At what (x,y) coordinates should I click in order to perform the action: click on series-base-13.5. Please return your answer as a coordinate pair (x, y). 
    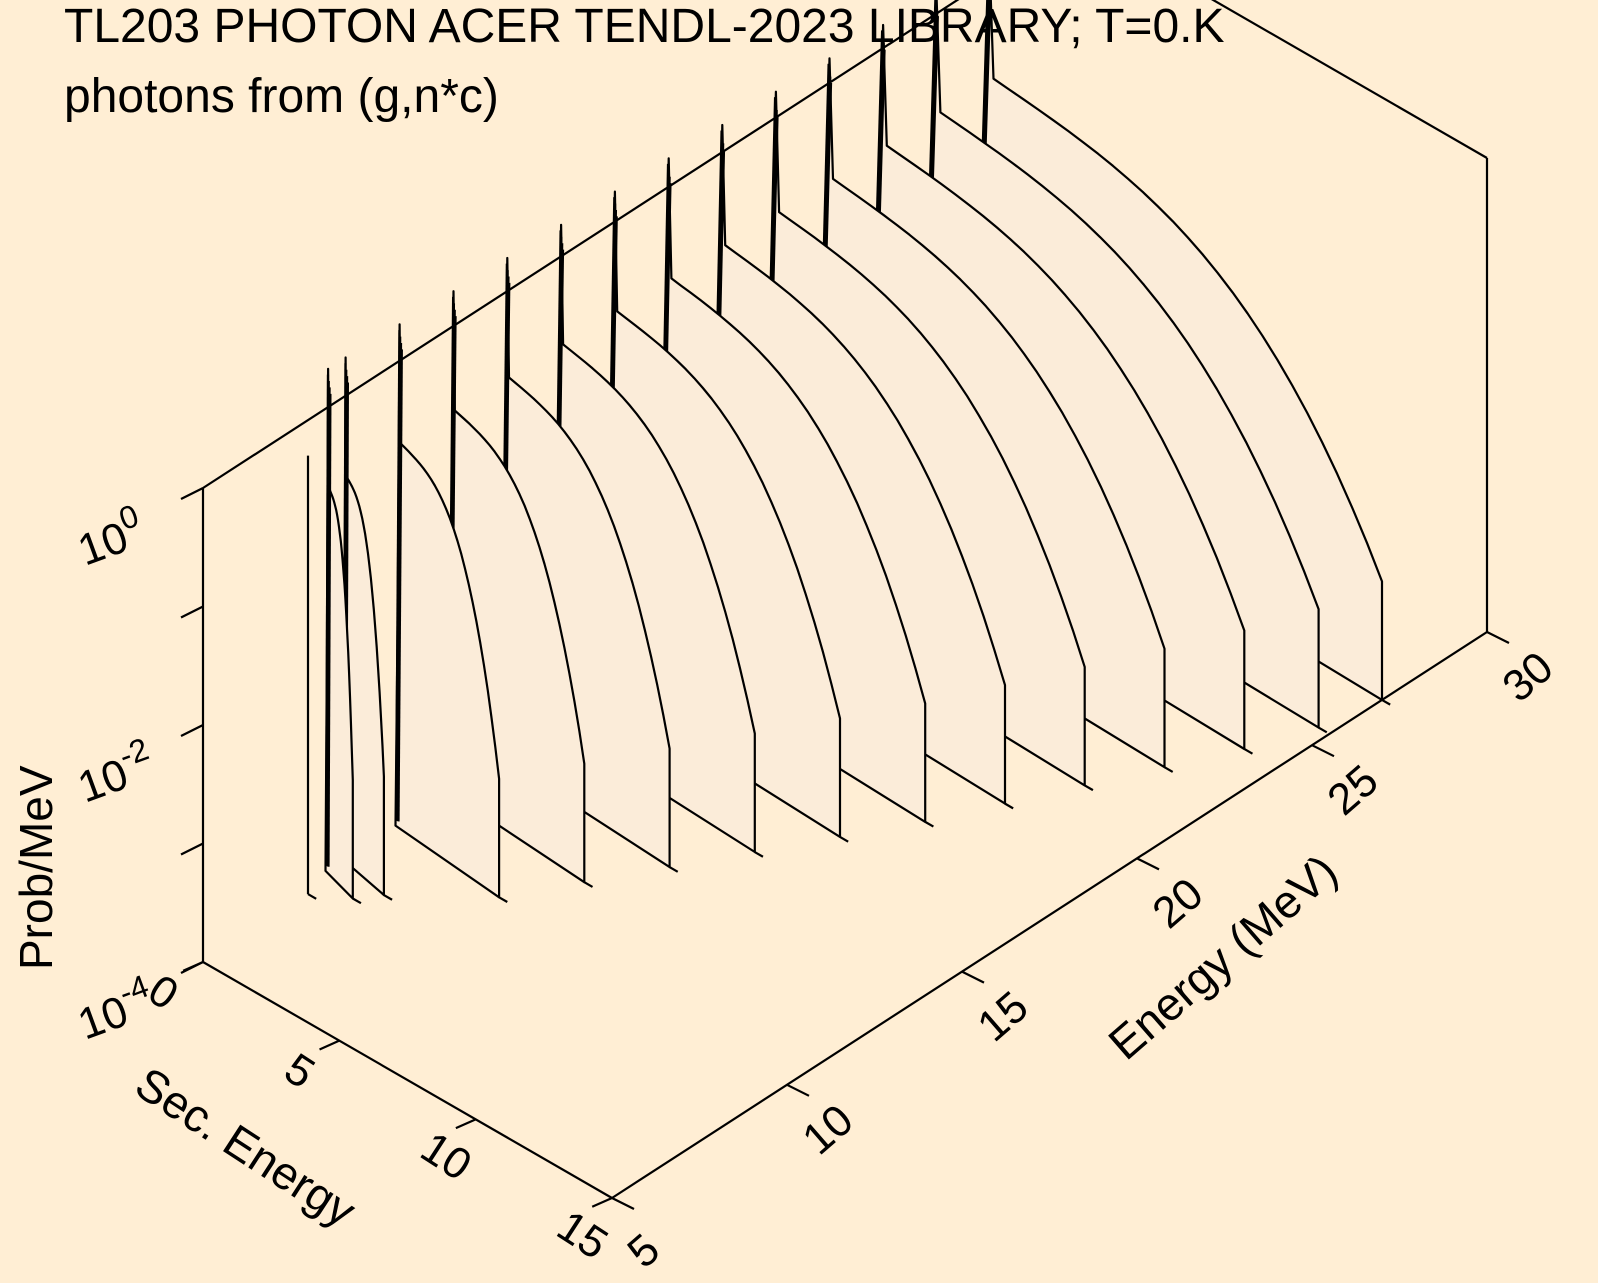
    Looking at the image, I should click on (674, 869).